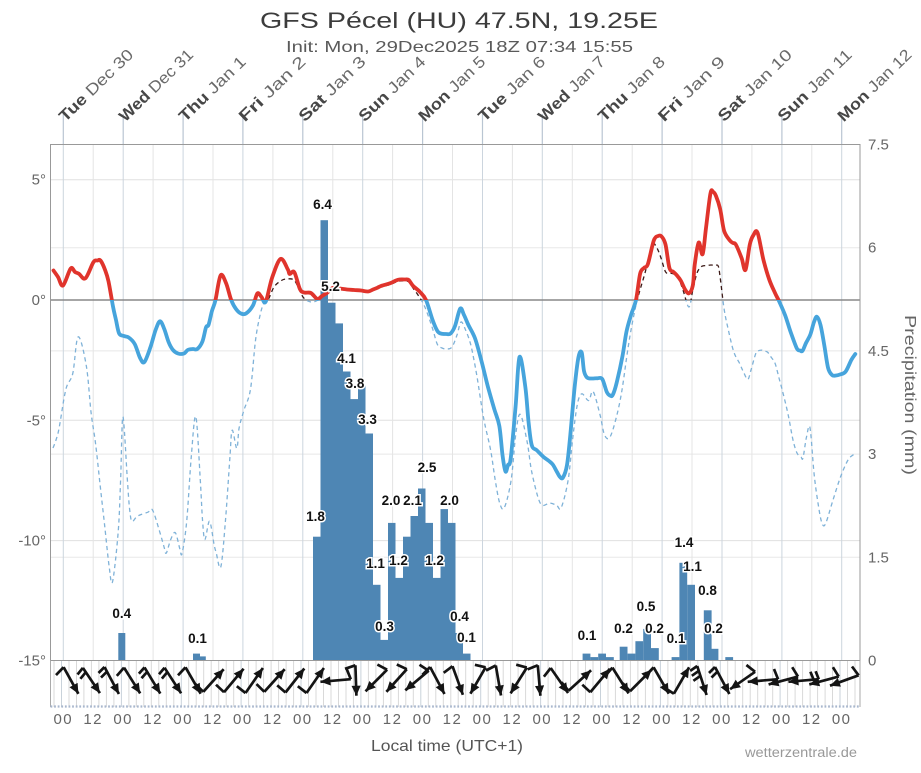 This screenshot has width=921, height=773. Describe the element at coordinates (707, 590) in the screenshot. I see `svg-text: 0.8` at that location.